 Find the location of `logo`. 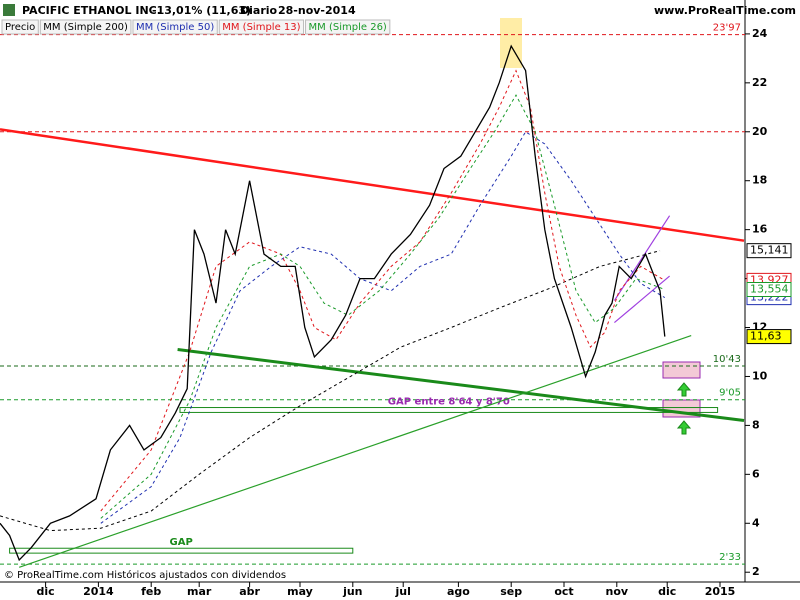

logo is located at coordinates (9, 10).